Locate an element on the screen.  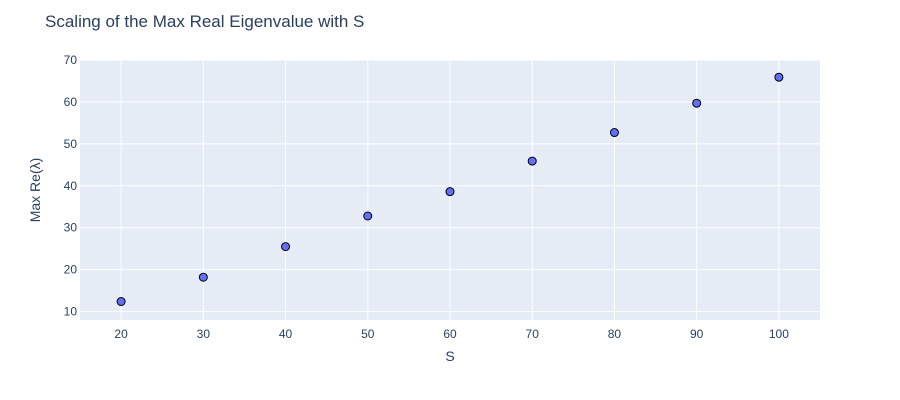
x-tick-label: 40 is located at coordinates (286, 334).